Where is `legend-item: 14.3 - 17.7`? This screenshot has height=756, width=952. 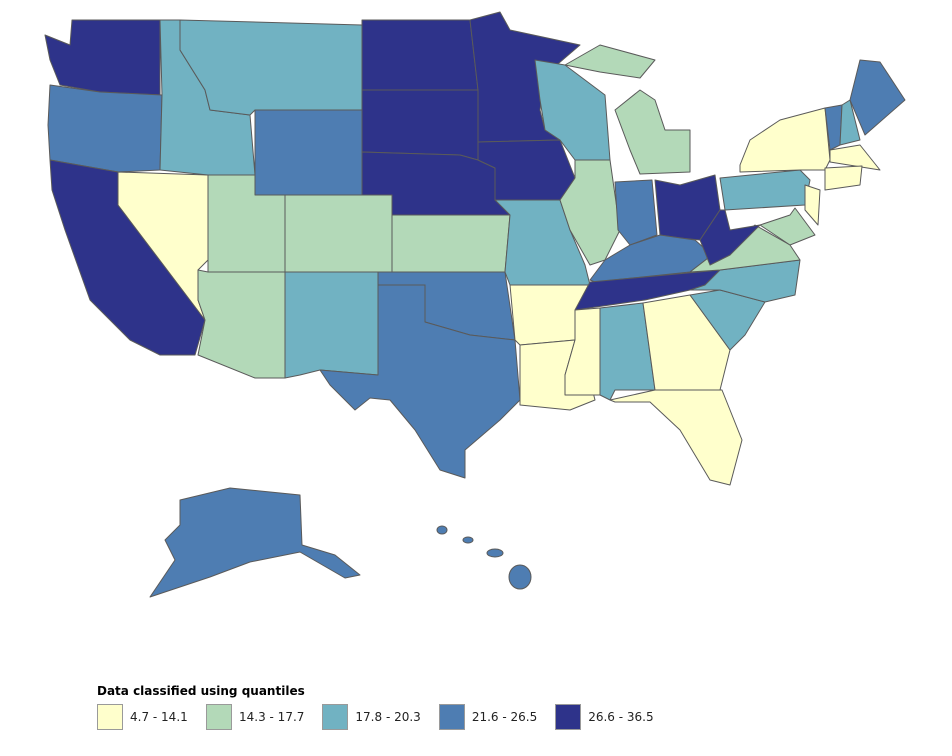 legend-item: 14.3 - 17.7 is located at coordinates (255, 717).